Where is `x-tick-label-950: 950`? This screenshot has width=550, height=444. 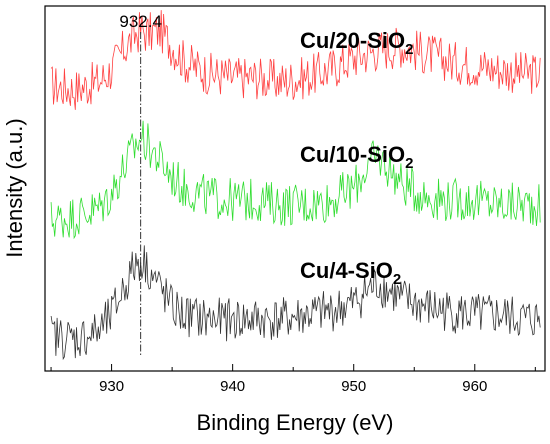 x-tick-label-950: 950 is located at coordinates (353, 386).